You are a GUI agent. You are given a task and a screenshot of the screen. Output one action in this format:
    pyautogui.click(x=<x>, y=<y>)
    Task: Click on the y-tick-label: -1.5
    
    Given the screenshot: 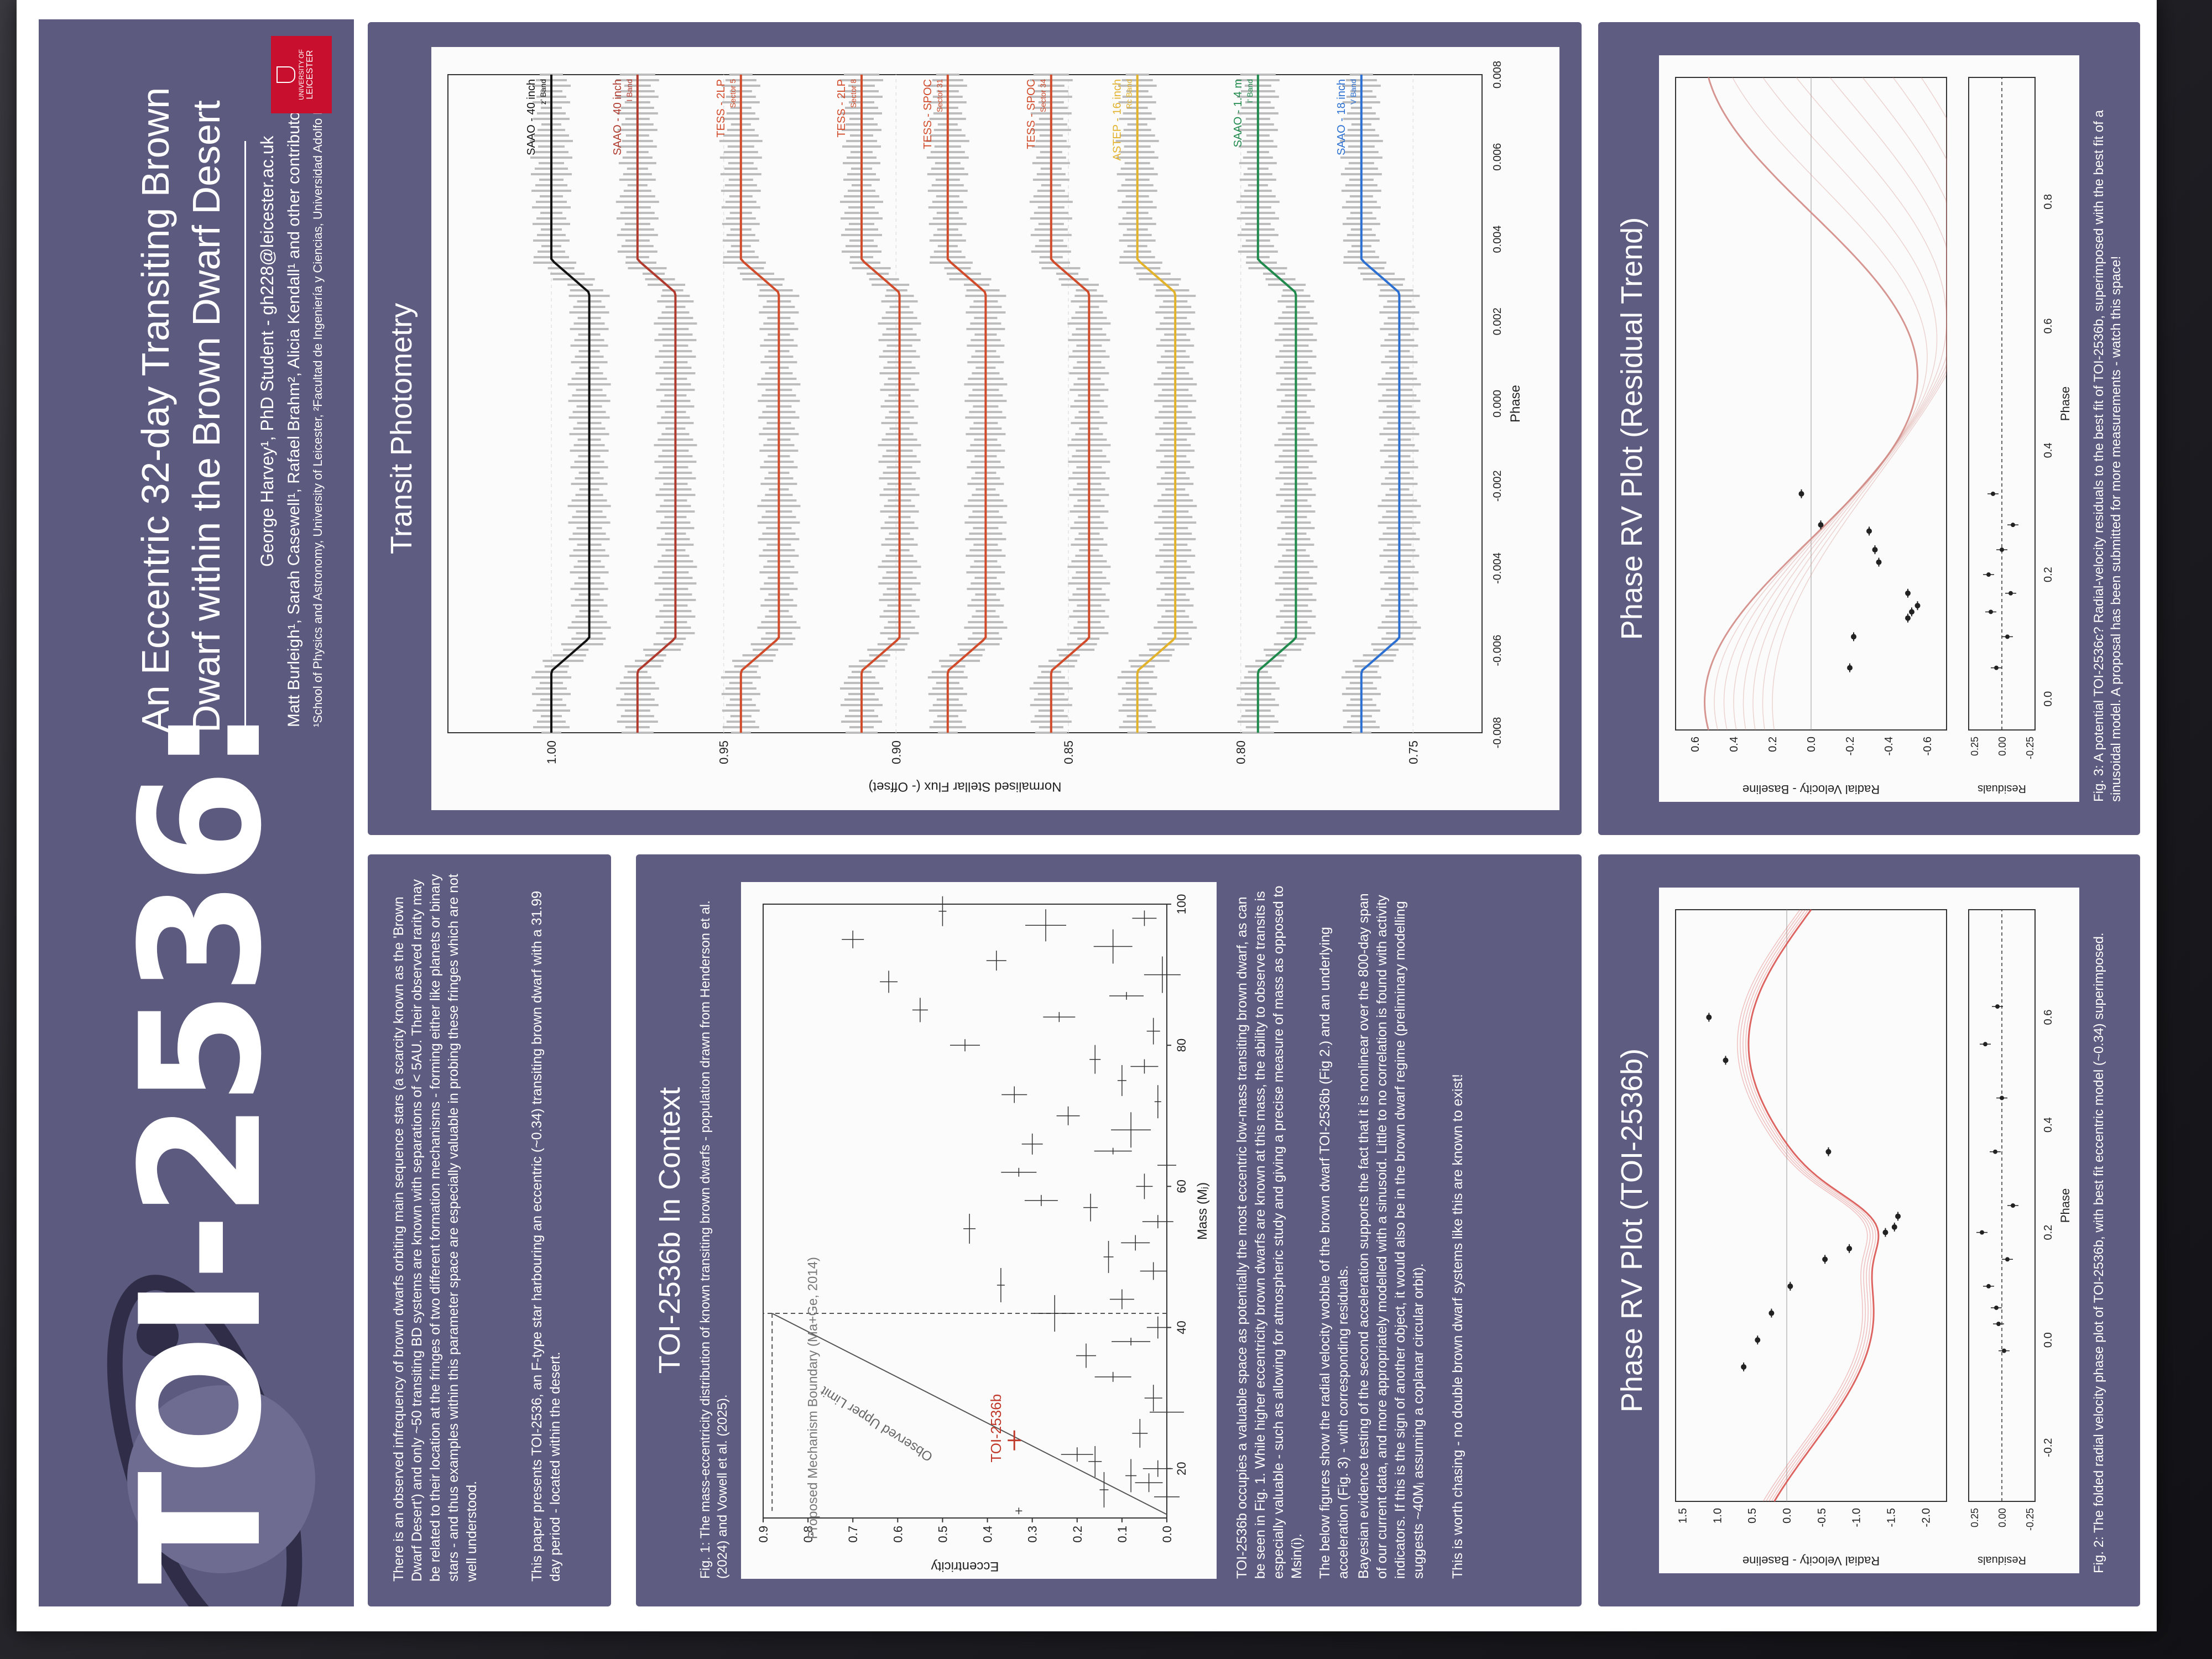 What is the action you would take?
    pyautogui.click(x=1891, y=1518)
    